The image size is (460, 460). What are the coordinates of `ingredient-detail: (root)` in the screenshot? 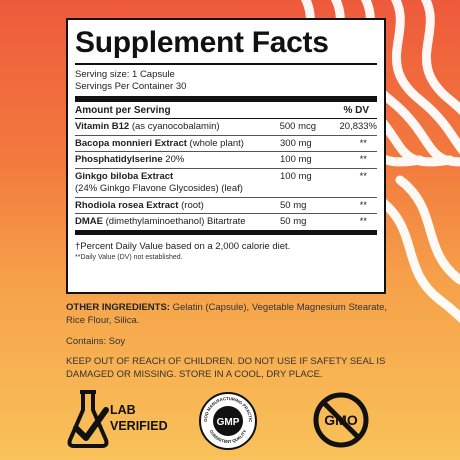 It's located at (191, 205).